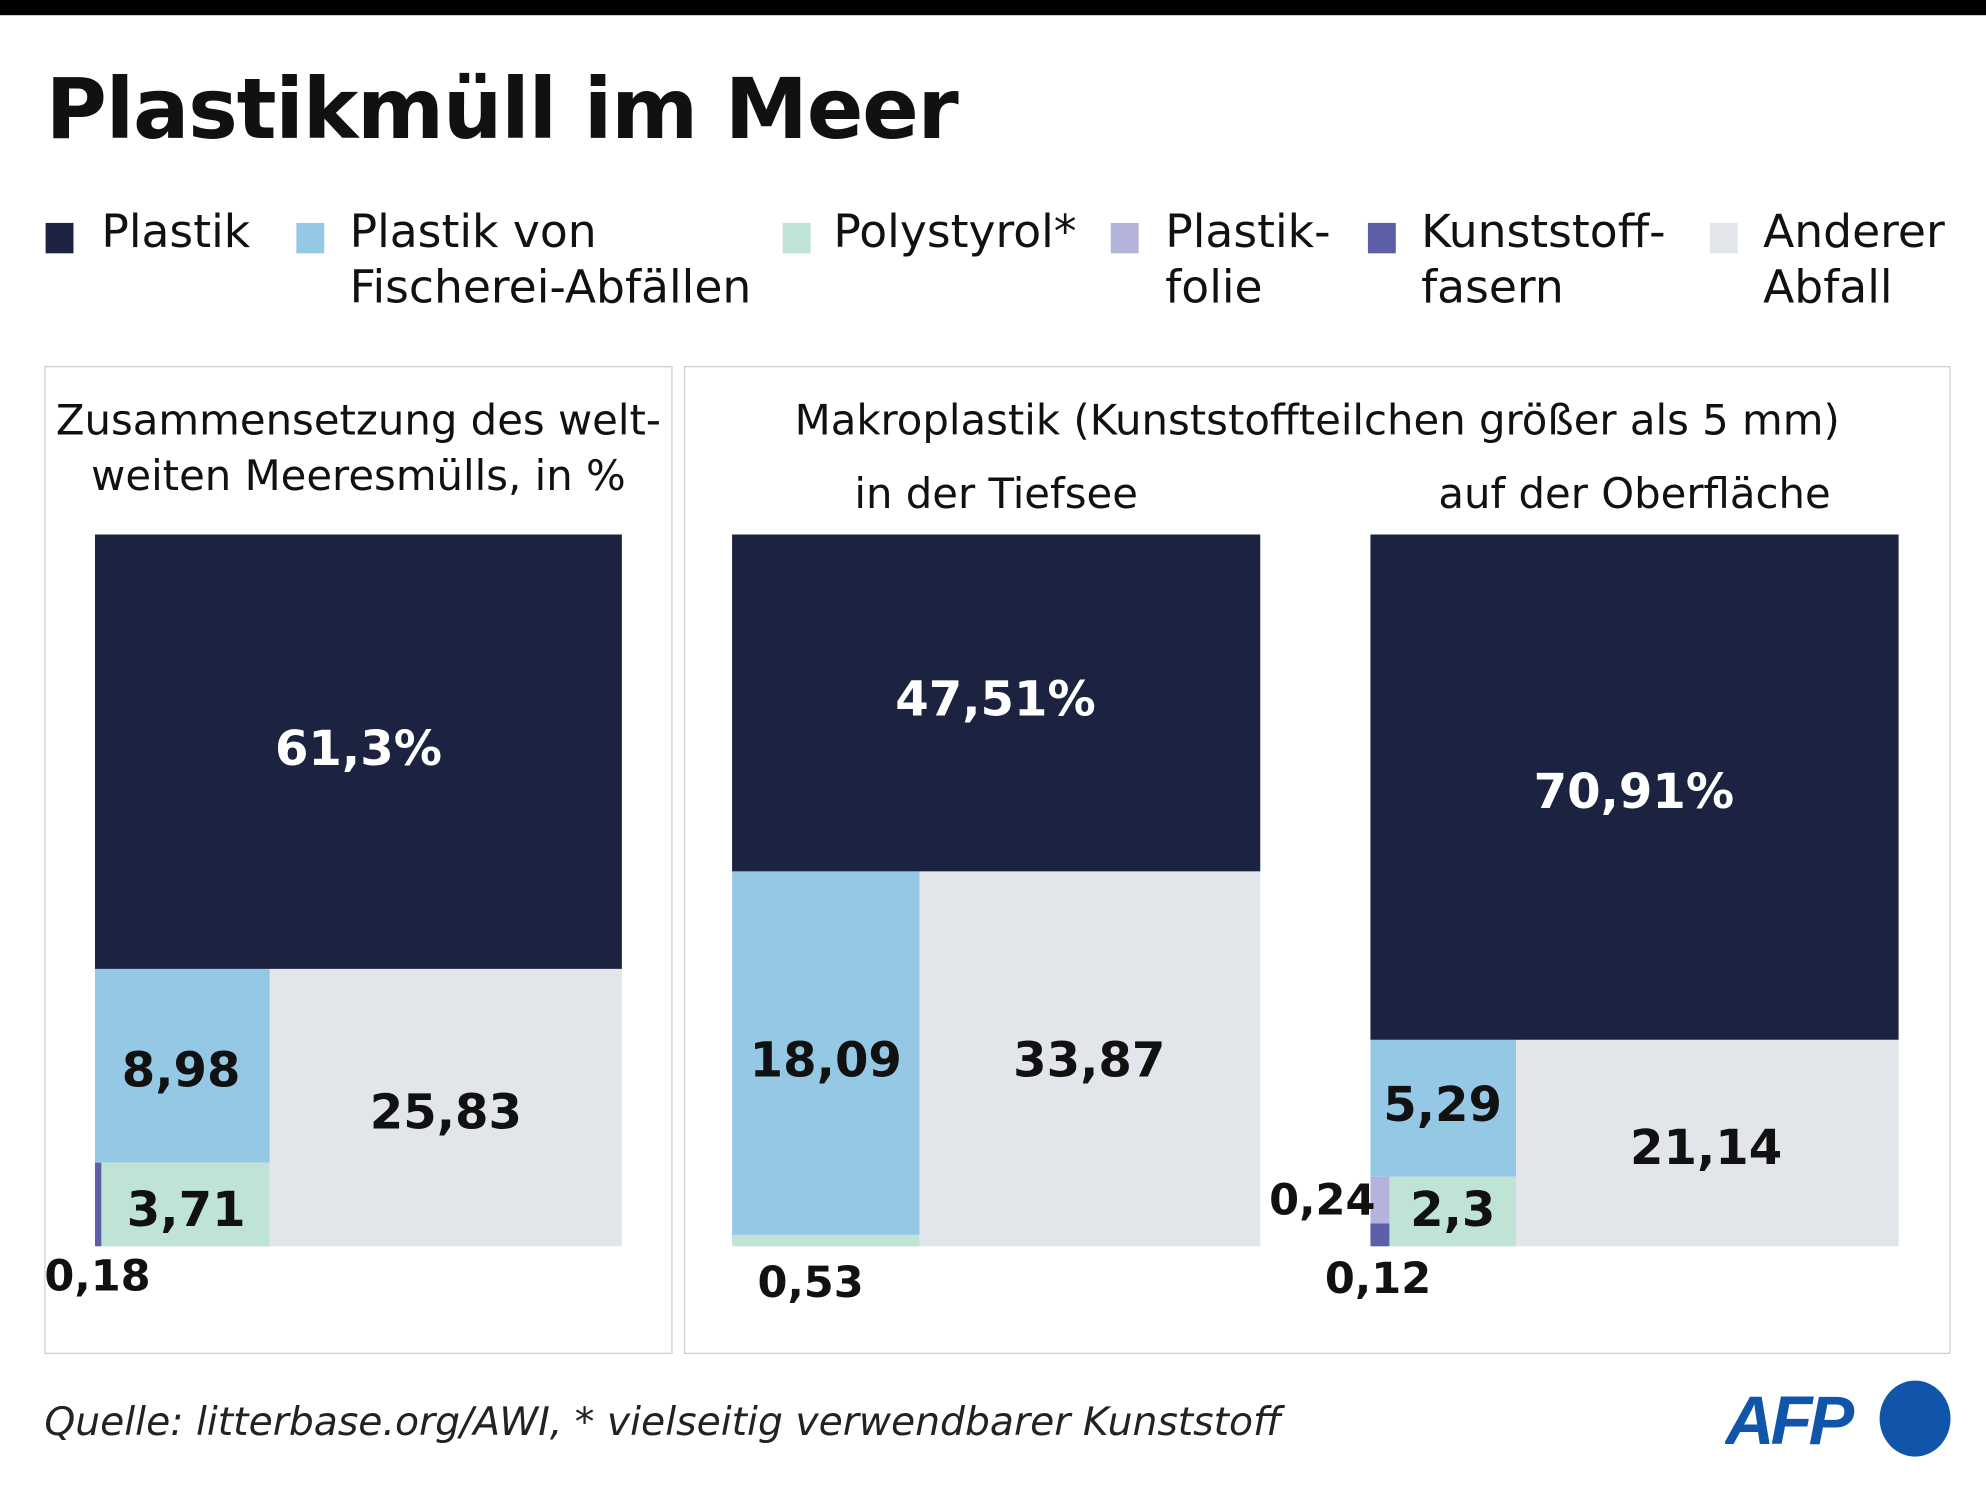  Describe the element at coordinates (502, 109) in the screenshot. I see `page-title: Plastikmüll im Meer` at that location.